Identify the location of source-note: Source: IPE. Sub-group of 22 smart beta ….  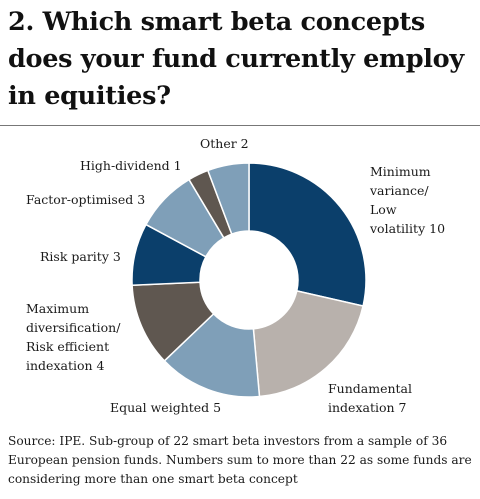
(240, 460).